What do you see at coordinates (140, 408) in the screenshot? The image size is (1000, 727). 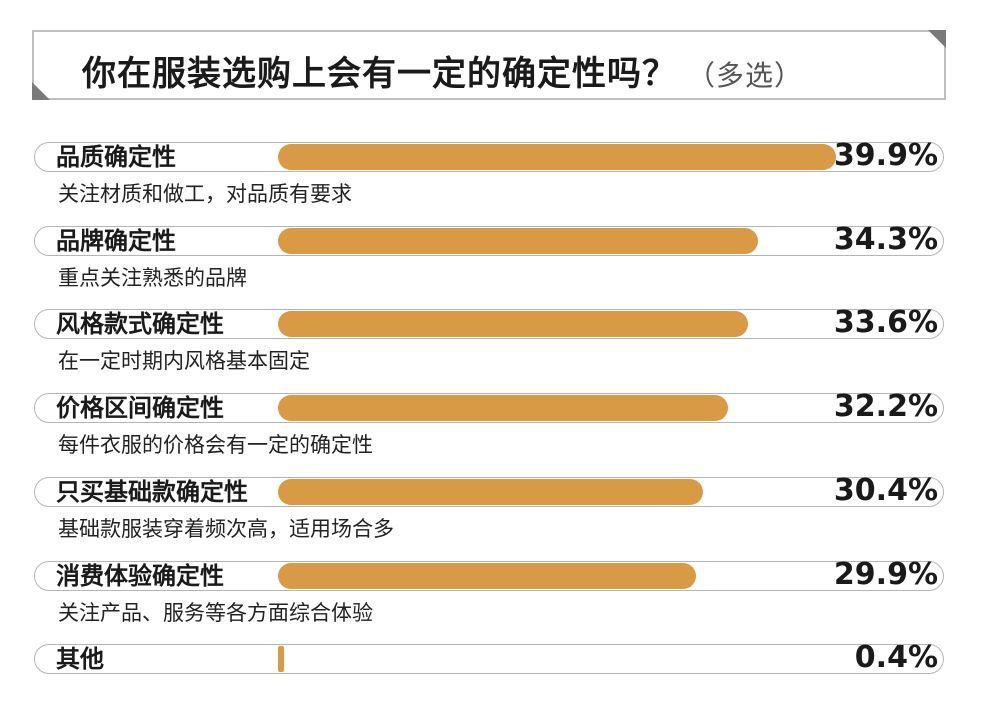 I see `category-label: 价格区间确定性` at bounding box center [140, 408].